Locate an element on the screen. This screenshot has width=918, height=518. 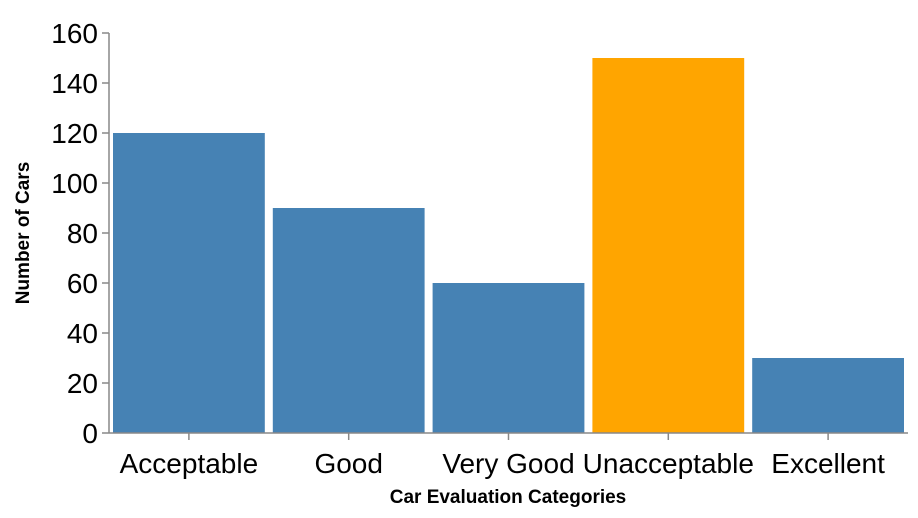
bar-good is located at coordinates (348, 320).